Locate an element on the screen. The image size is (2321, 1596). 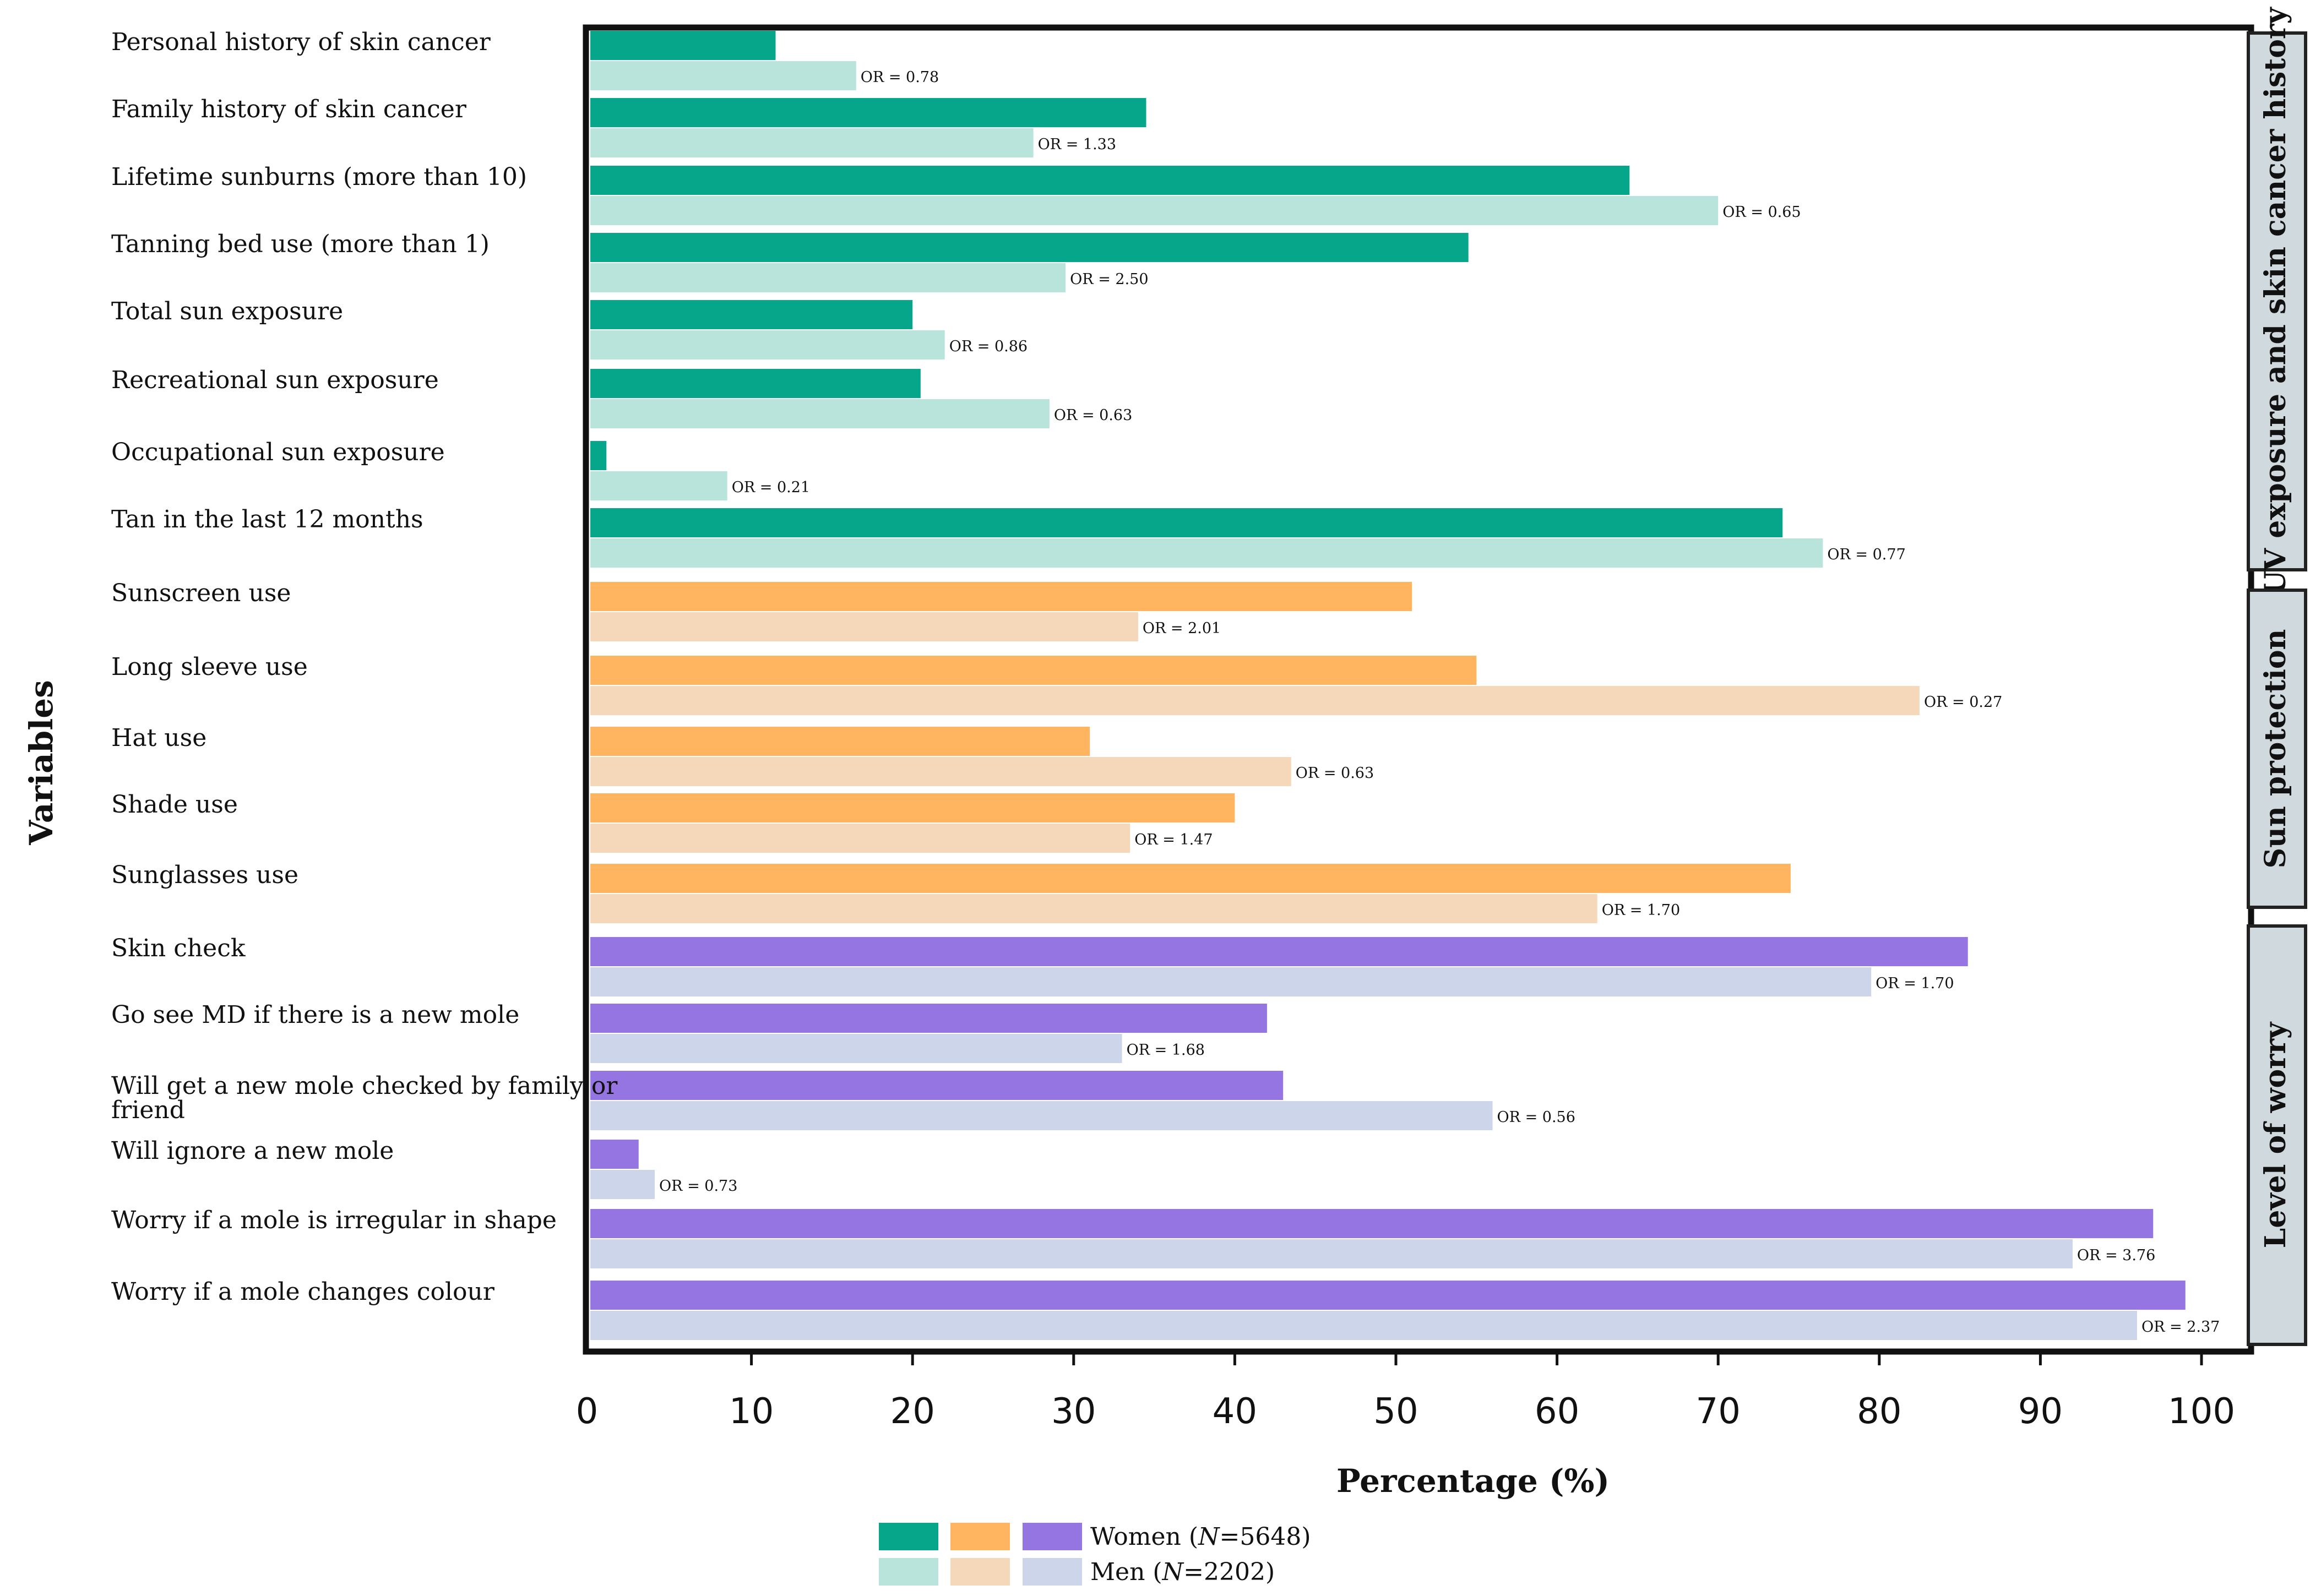
legend-label-women: Women (N=5648) is located at coordinates (1200, 1537).